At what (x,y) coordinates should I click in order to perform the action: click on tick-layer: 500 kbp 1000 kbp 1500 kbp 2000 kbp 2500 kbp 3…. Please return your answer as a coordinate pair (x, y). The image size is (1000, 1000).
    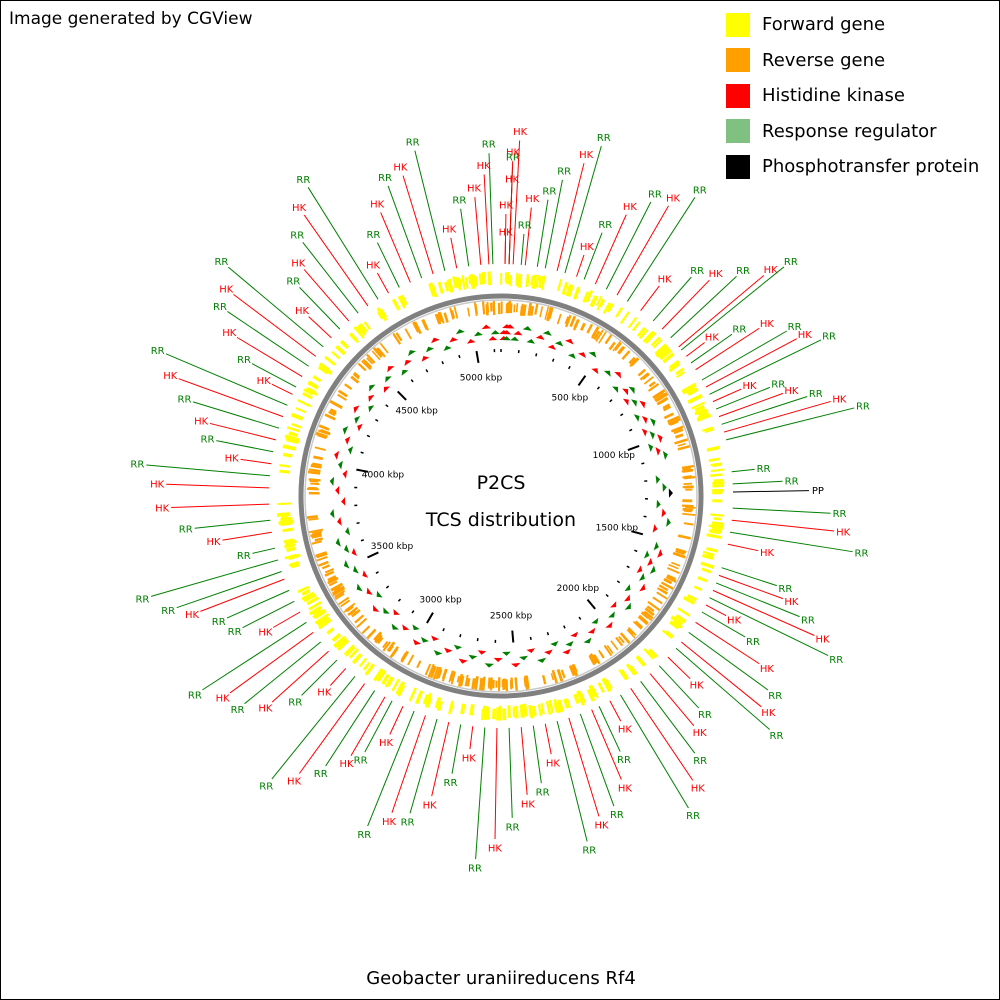
    Looking at the image, I should click on (501, 496).